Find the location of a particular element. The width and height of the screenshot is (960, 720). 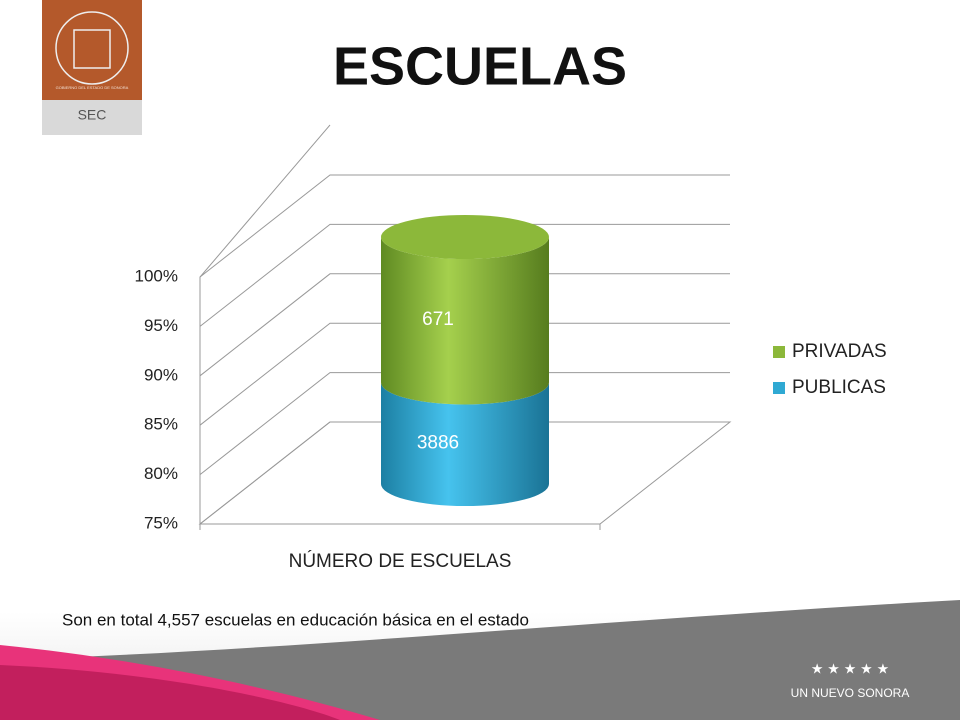

y-tick-label: 90% is located at coordinates (161, 374).